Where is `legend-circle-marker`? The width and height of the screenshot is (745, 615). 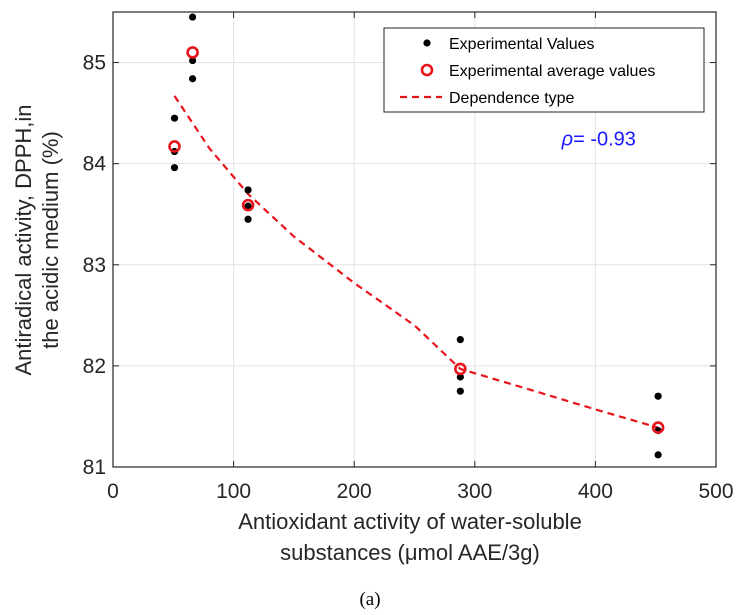
legend-circle-marker is located at coordinates (427, 70).